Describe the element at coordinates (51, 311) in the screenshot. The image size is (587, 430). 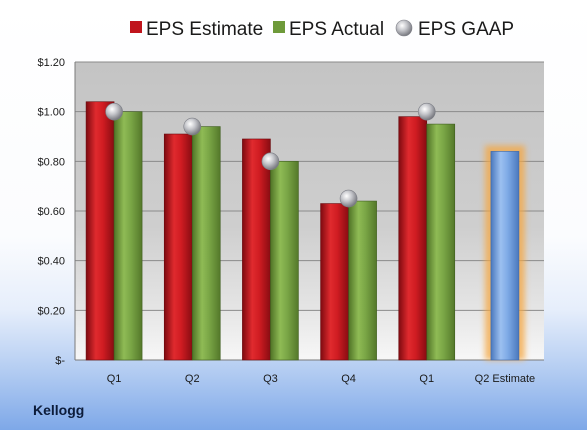
I see `y-tick-label: $0.20` at that location.